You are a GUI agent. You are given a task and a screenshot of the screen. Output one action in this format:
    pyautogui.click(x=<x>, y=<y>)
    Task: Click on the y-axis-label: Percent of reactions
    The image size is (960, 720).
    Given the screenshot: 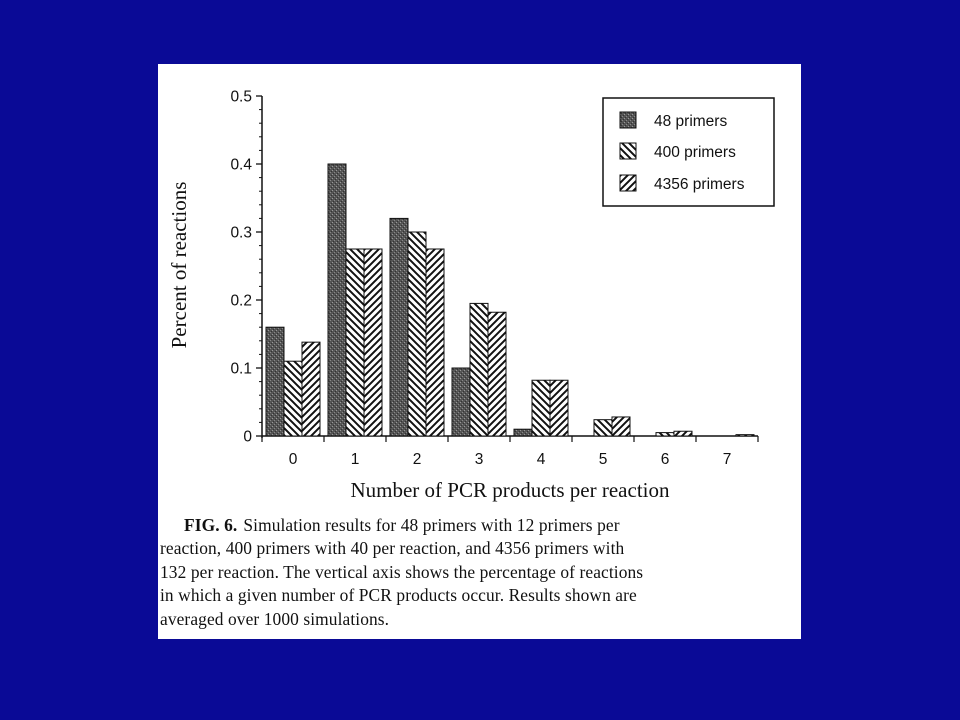 What is the action you would take?
    pyautogui.click(x=179, y=265)
    